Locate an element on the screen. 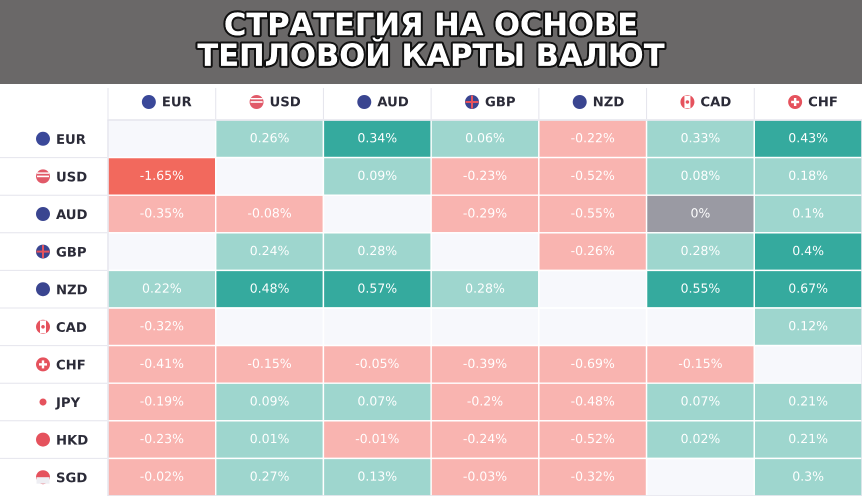 Image resolution: width=862 pixels, height=496 pixels. x-tick-label: NZD is located at coordinates (609, 101).